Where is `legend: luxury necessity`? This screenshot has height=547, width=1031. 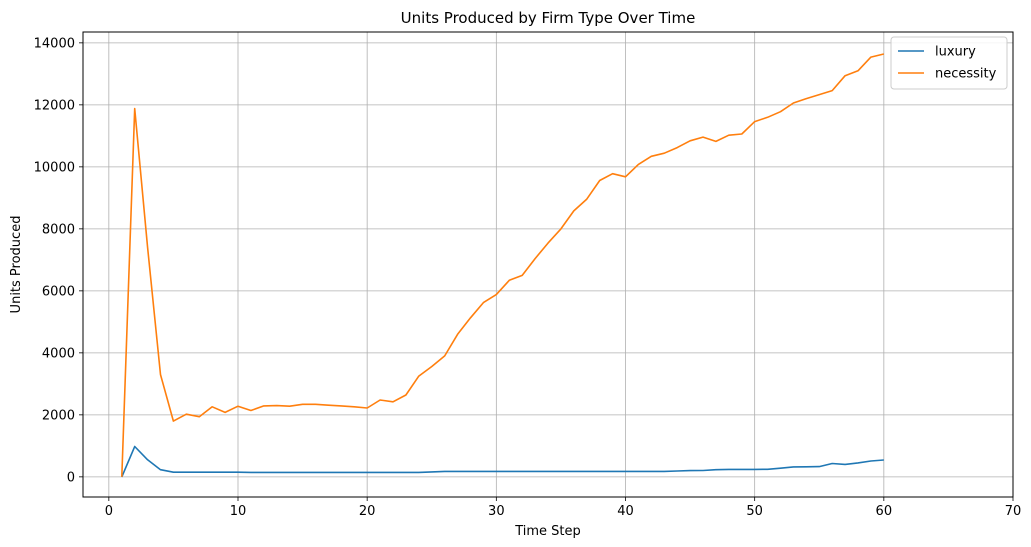 legend: luxury necessity is located at coordinates (949, 63).